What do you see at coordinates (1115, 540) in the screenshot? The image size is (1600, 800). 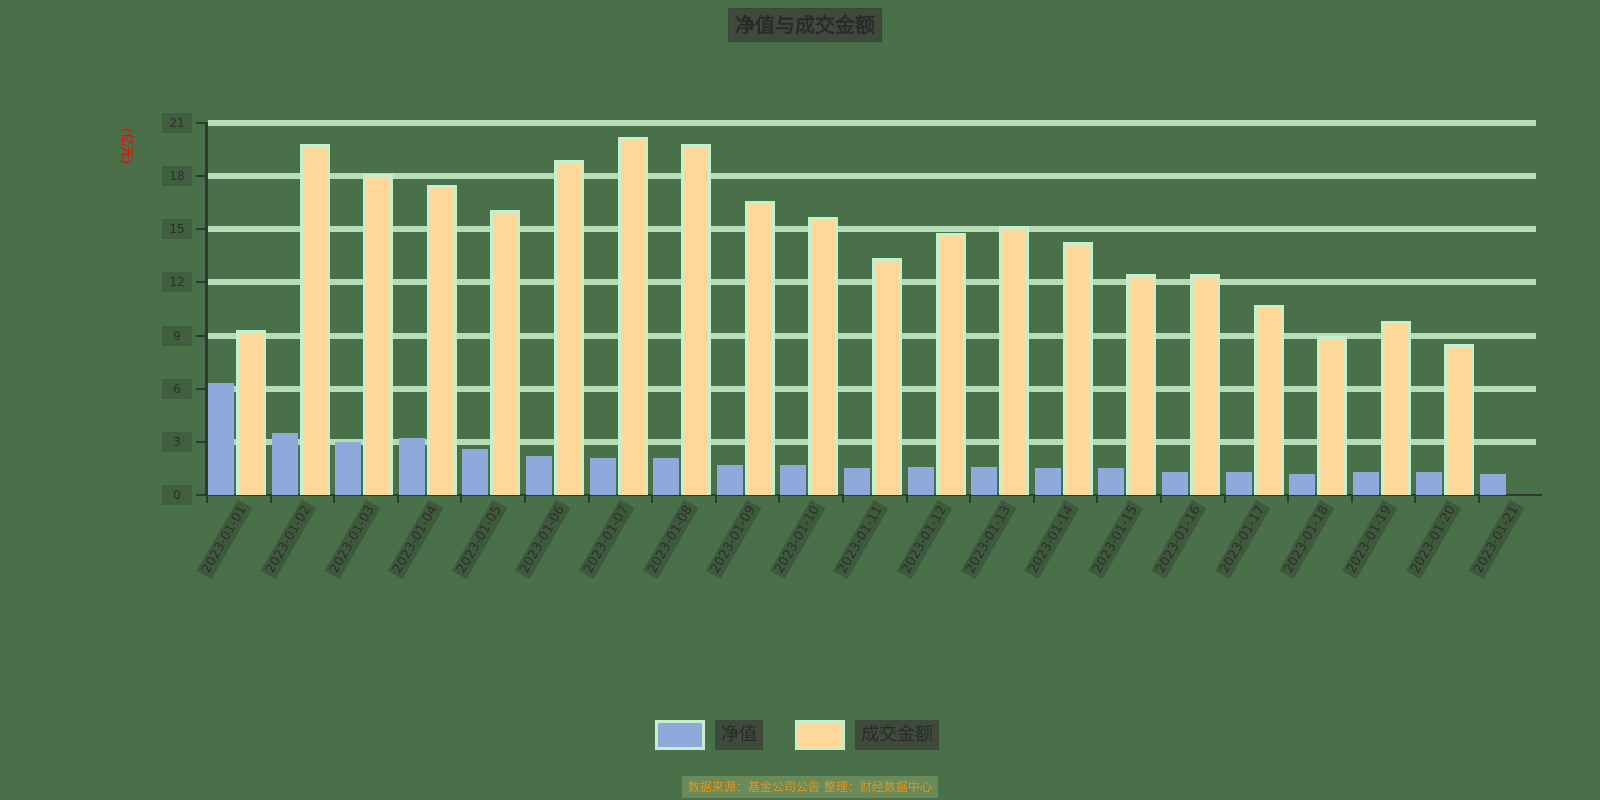 I see `x-tick-label: 2023-01-15` at bounding box center [1115, 540].